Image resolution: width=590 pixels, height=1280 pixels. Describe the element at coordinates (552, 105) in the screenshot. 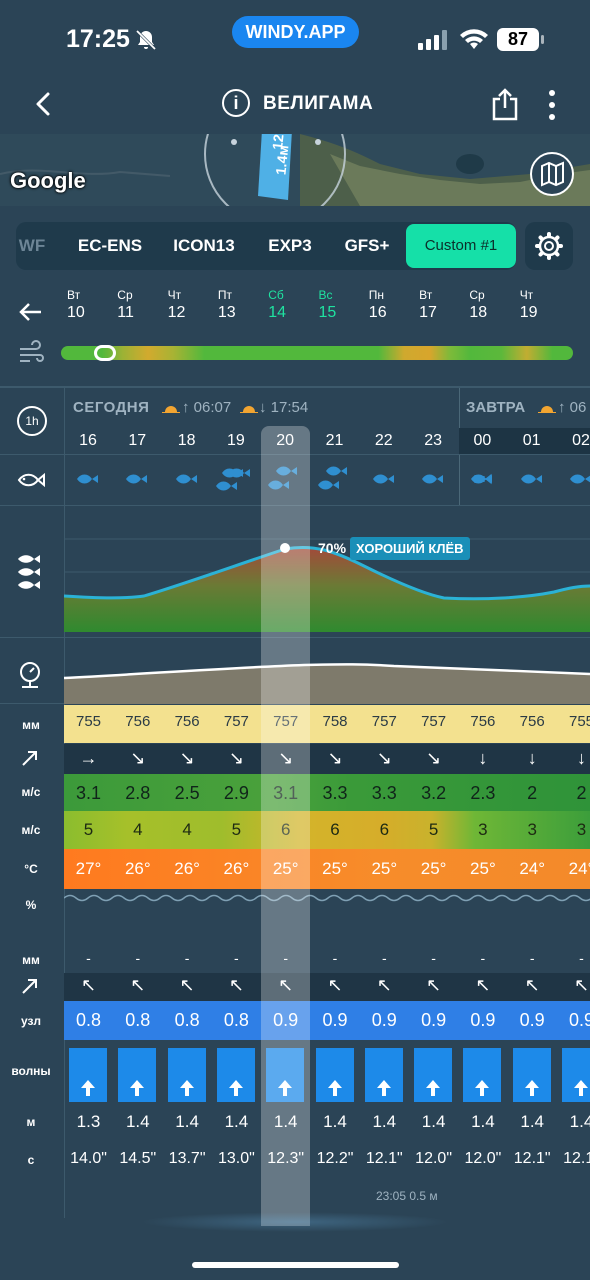

I see `more-options-icon` at that location.